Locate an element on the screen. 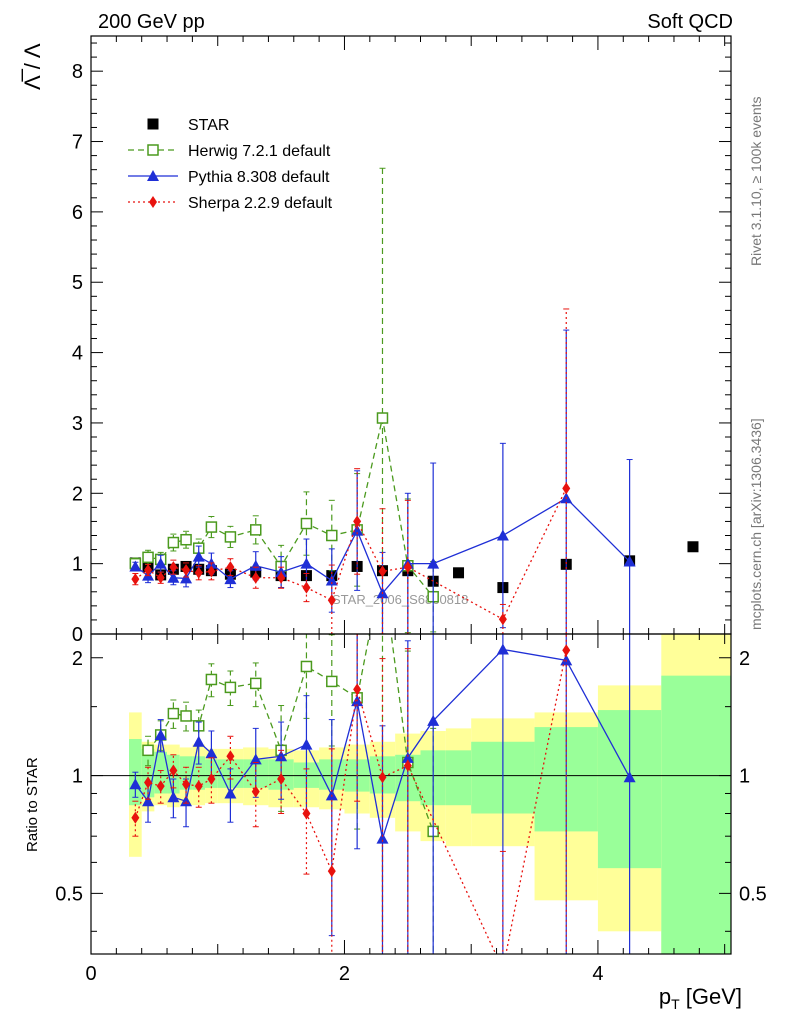 The image size is (786, 1024). main-ytick-label-5: 5 is located at coordinates (77, 283).